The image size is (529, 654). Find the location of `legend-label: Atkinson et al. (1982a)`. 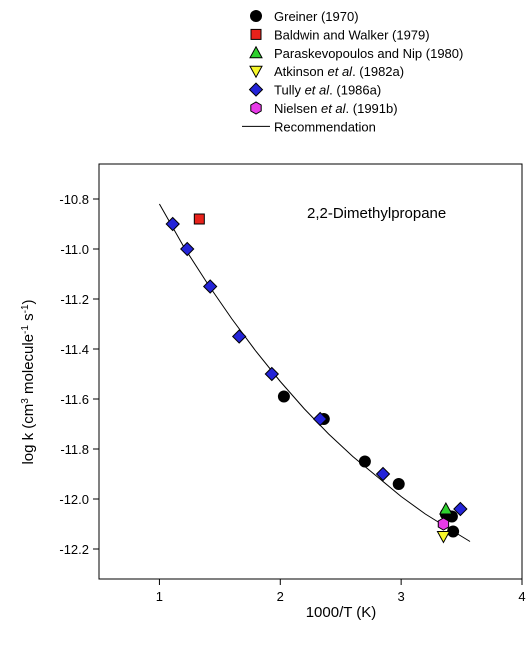

legend-label: Atkinson et al. (1982a) is located at coordinates (339, 71).